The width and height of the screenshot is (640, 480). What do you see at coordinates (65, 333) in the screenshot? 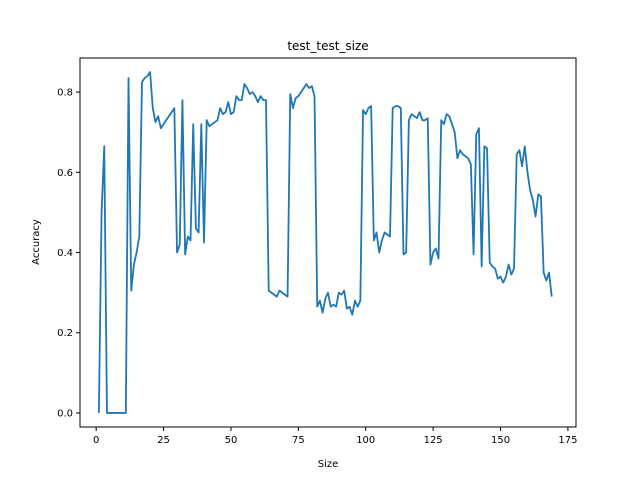
I see `y-tick-label: 0.2` at bounding box center [65, 333].